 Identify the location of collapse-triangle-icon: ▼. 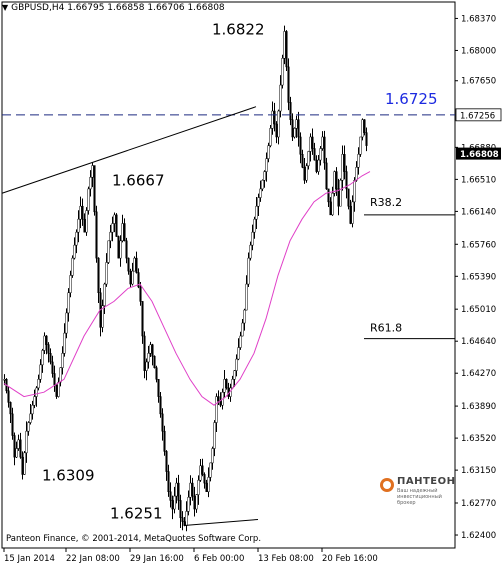
(5, 7).